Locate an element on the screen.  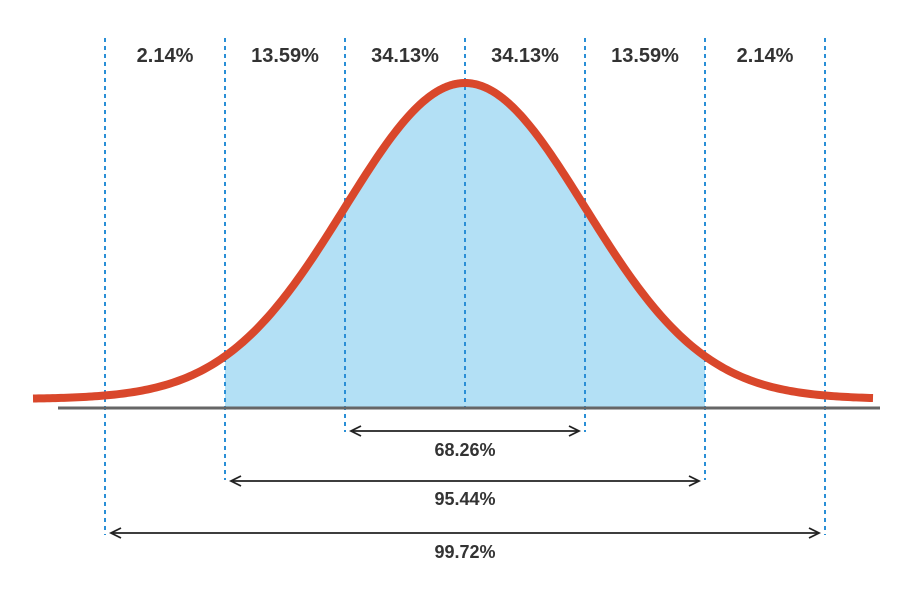
range-label-2sd: 95.44% is located at coordinates (464, 499).